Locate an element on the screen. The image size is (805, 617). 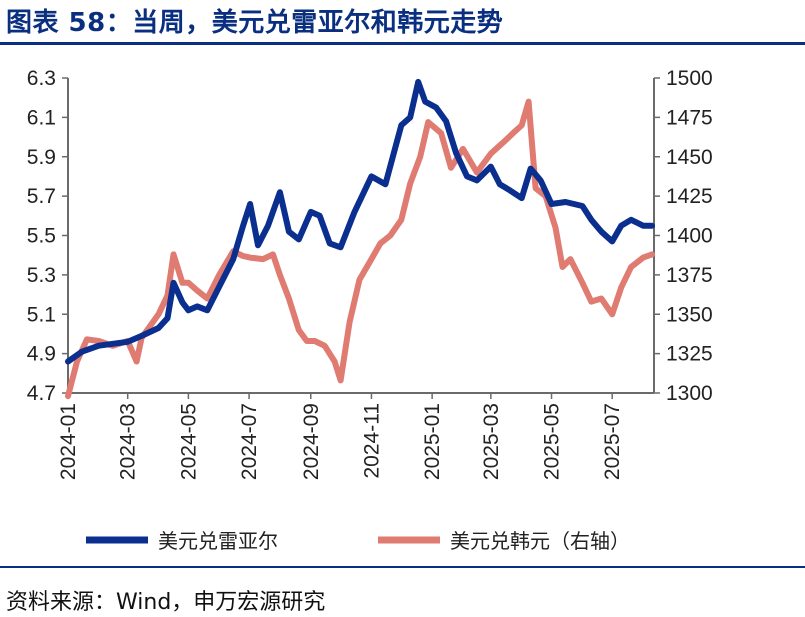
x-tick-label: 2025-05 is located at coordinates (552, 441).